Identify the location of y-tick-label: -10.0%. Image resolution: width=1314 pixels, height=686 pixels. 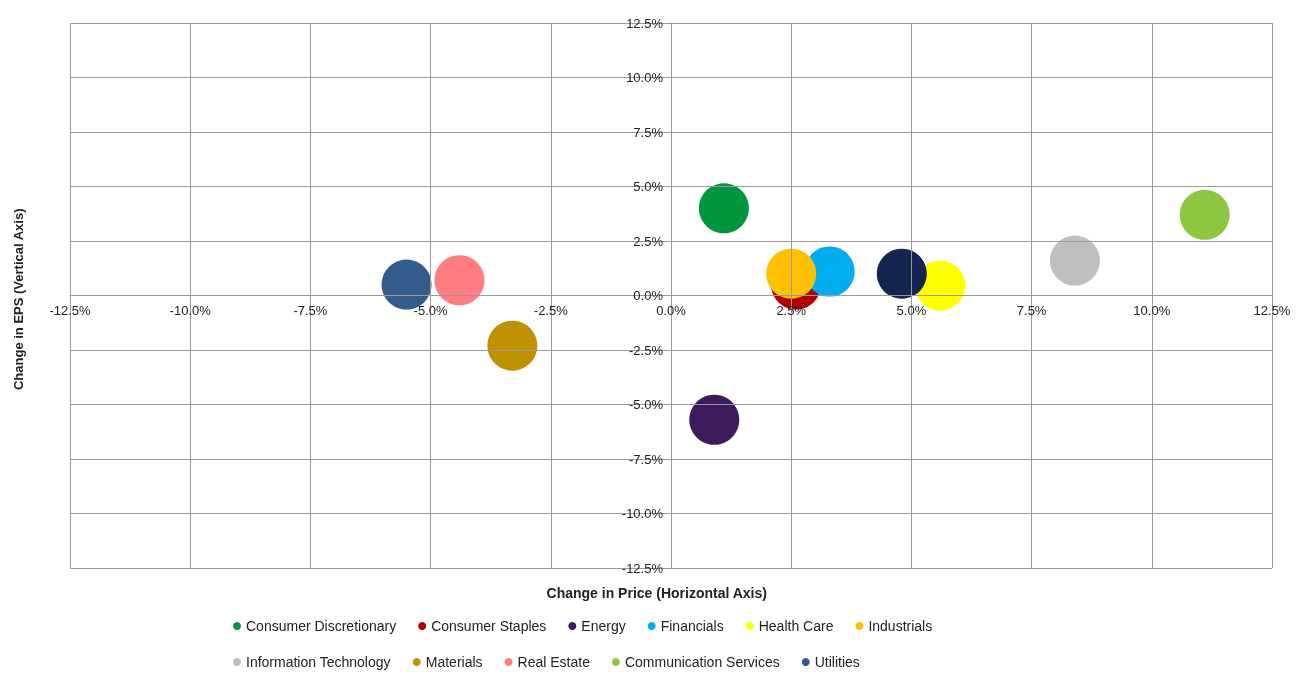
(642, 513).